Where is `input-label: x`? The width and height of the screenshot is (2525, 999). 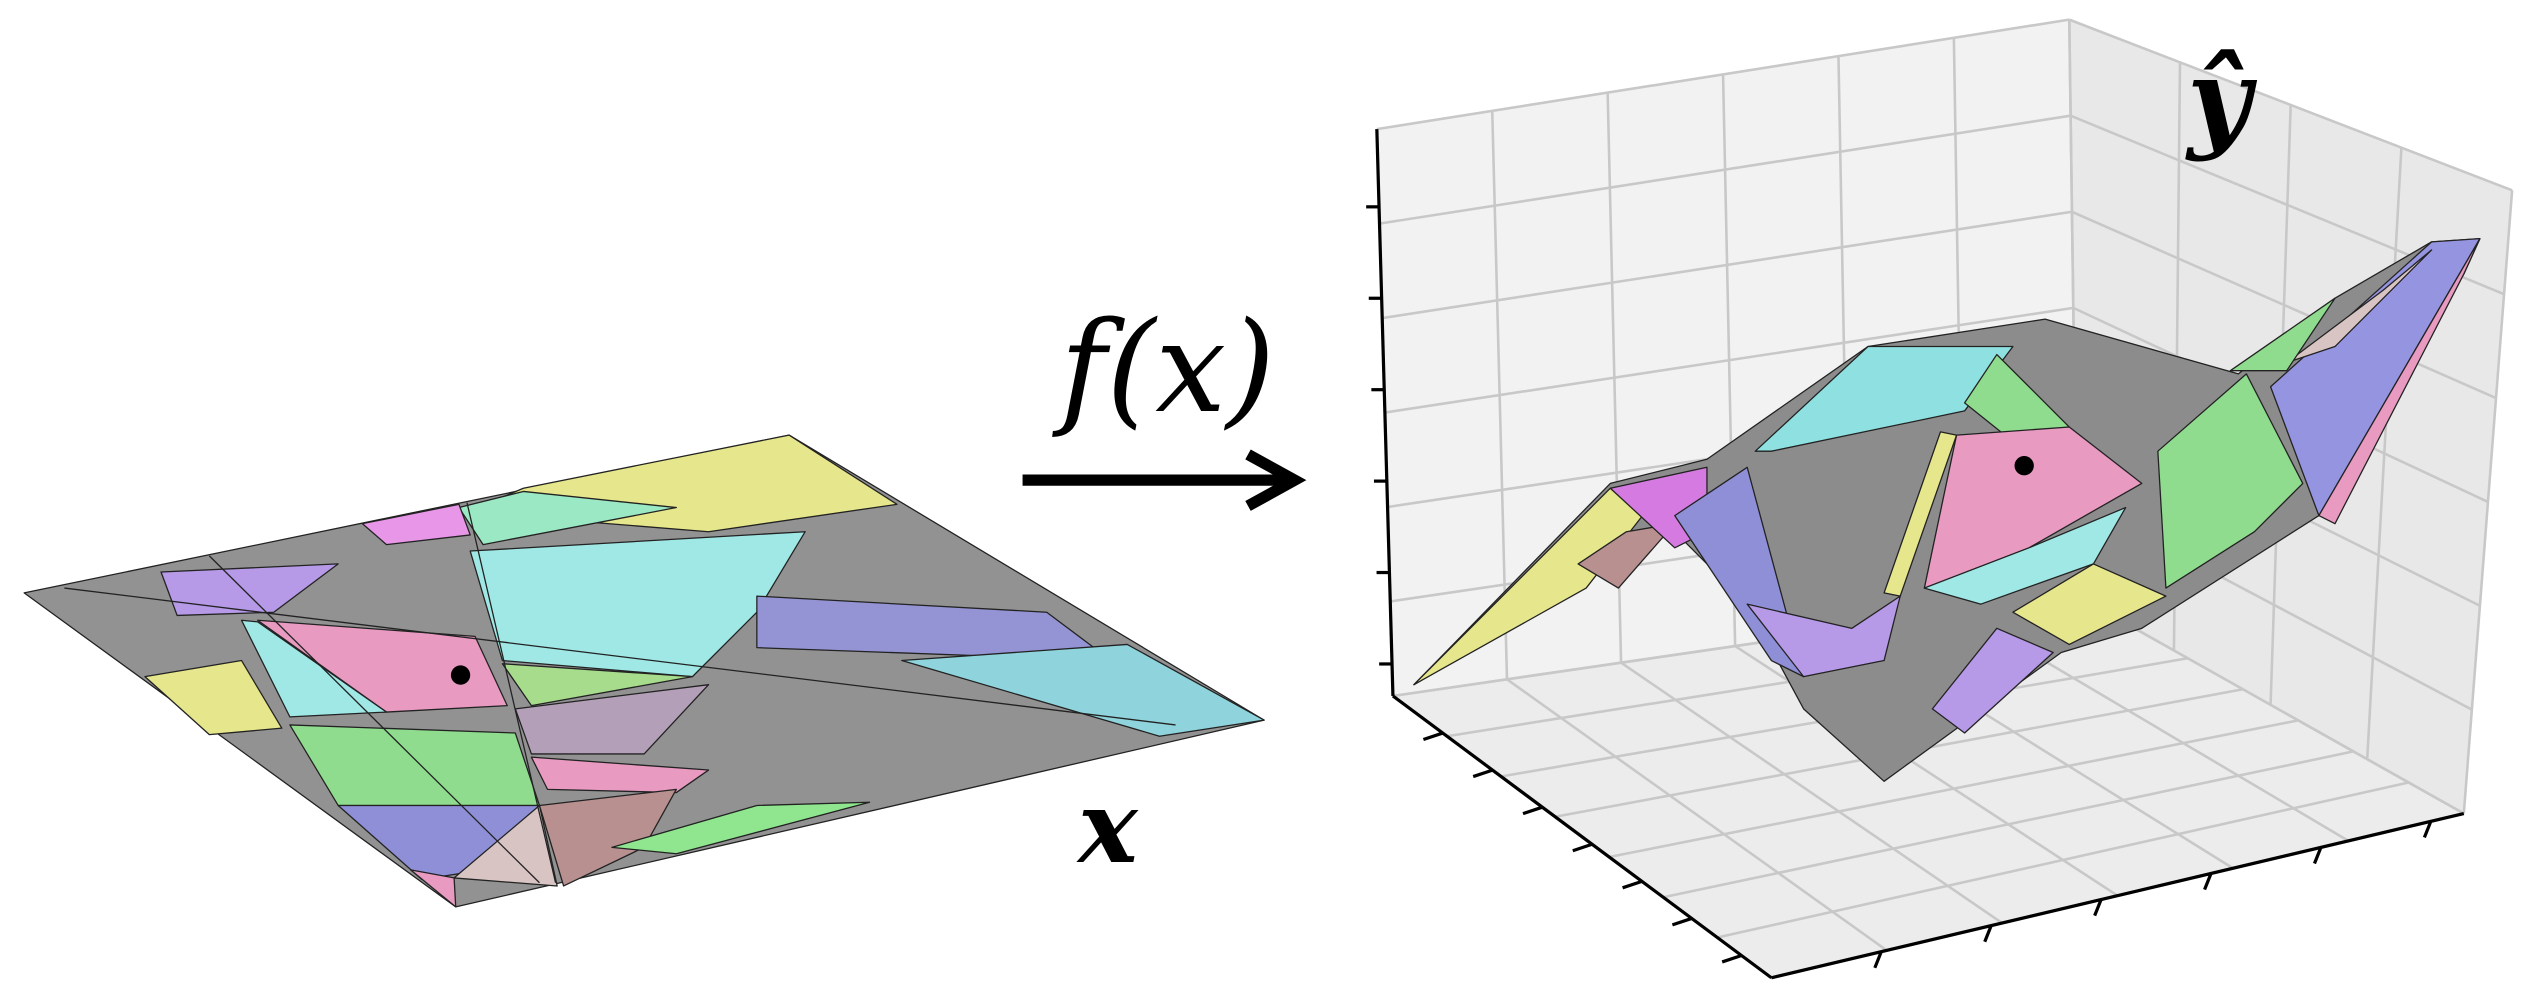 input-label: x is located at coordinates (1107, 827).